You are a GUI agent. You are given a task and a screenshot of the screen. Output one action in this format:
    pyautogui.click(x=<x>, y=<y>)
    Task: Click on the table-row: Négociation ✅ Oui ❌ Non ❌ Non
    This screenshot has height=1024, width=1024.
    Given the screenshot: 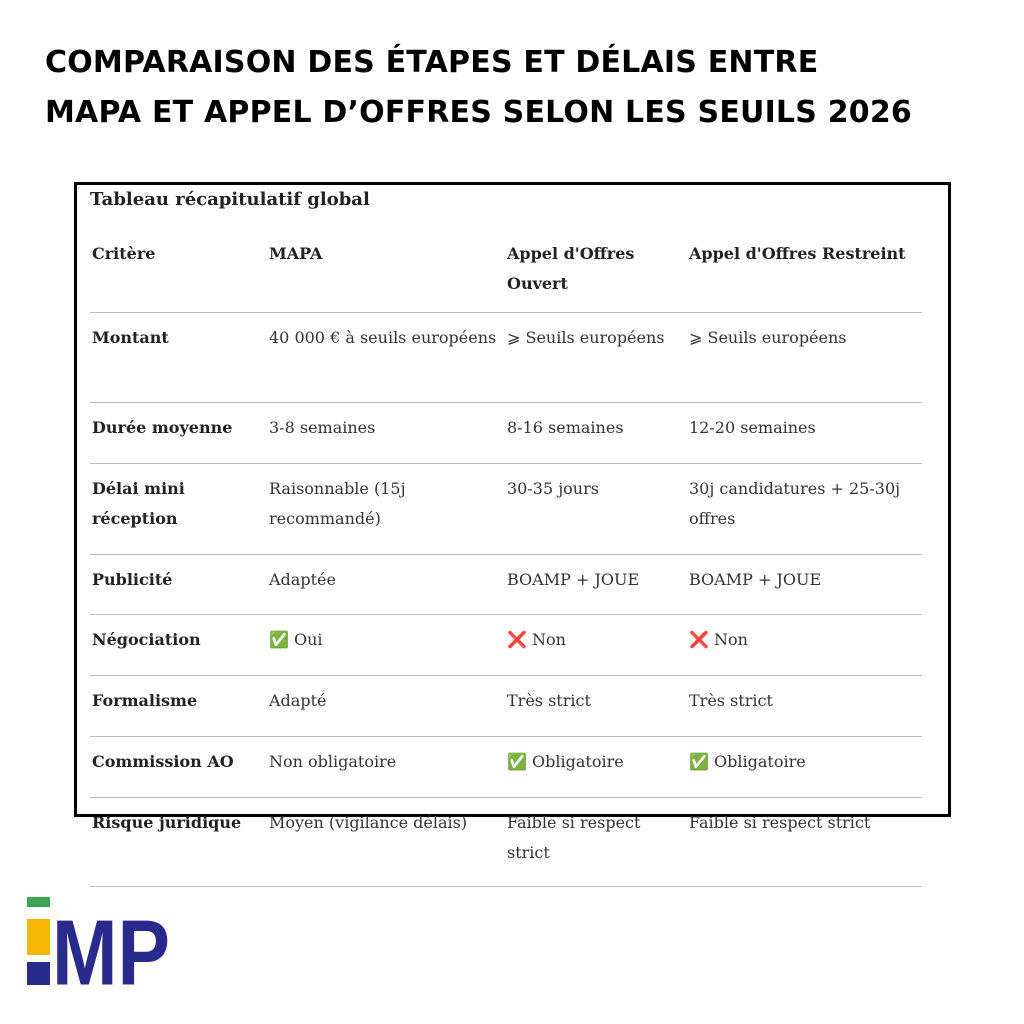 What is the action you would take?
    pyautogui.click(x=506, y=645)
    